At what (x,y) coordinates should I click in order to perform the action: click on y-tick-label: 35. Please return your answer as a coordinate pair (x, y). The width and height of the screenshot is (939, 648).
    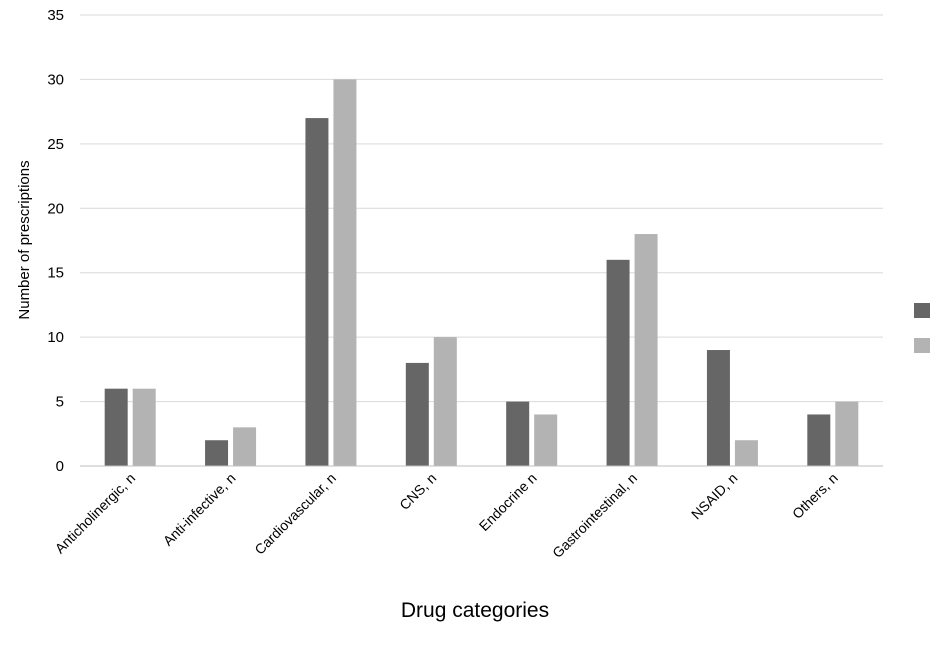
    Looking at the image, I should click on (55, 15).